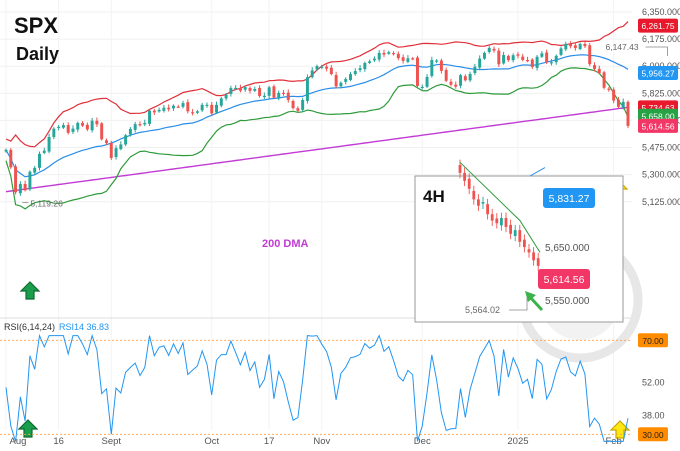 The image size is (680, 451). What do you see at coordinates (657, 126) in the screenshot?
I see `price-badge-label: 5,614.56` at bounding box center [657, 126].